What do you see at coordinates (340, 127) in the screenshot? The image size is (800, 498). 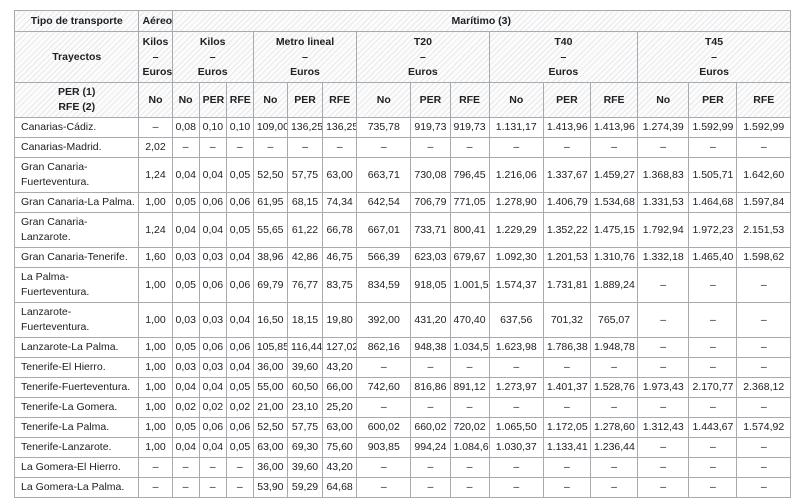 I see `value-cell-metro_lineal_rfe: 136,25` at bounding box center [340, 127].